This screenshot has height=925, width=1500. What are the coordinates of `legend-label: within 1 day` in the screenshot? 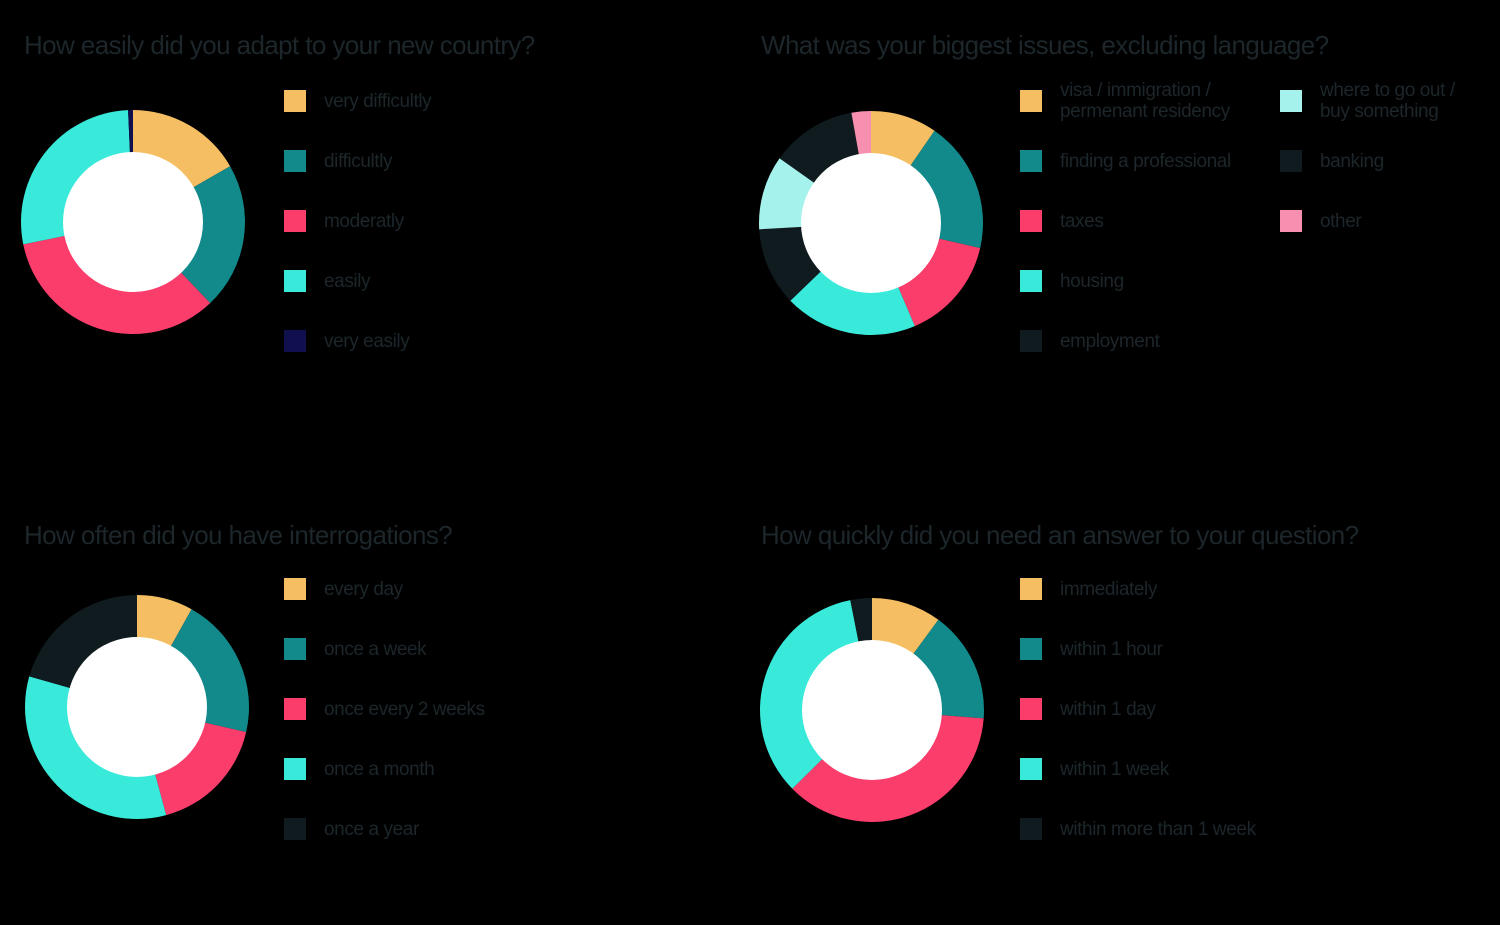 It's located at (1108, 709).